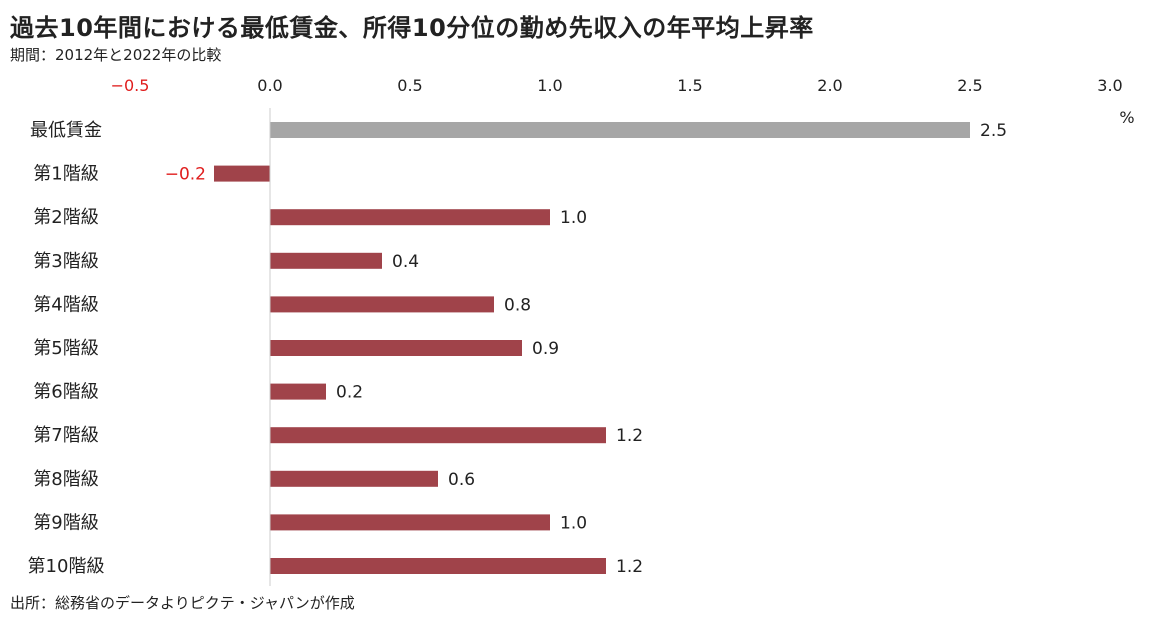  Describe the element at coordinates (409, 85) in the screenshot. I see `x-tick-label: 0.5` at that location.